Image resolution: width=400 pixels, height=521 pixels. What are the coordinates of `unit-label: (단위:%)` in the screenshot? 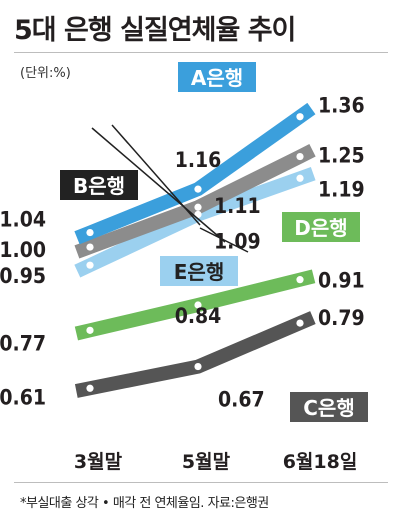 It's located at (45, 73).